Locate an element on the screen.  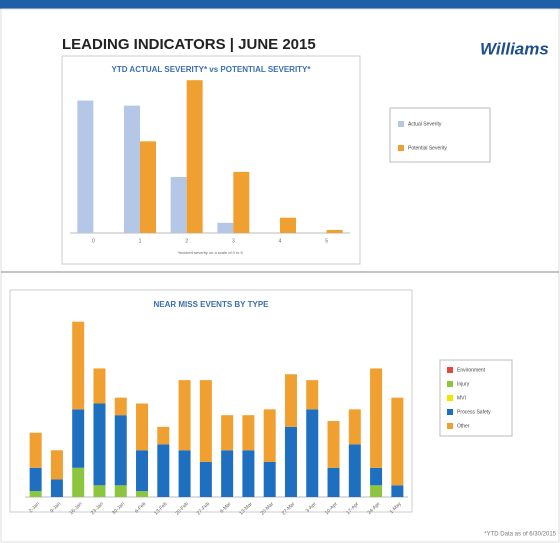
x-tick-label: 5 is located at coordinates (326, 241).